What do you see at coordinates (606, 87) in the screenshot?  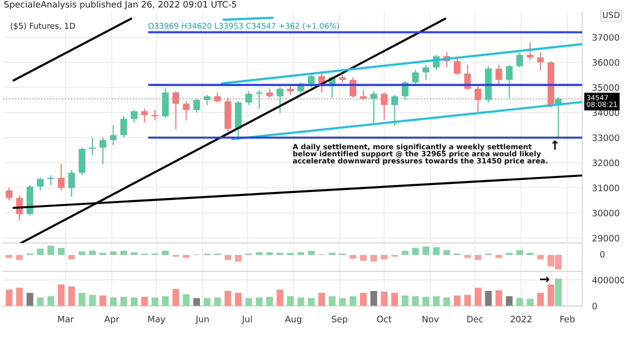 I see `y-tick-label: 35000` at bounding box center [606, 87].